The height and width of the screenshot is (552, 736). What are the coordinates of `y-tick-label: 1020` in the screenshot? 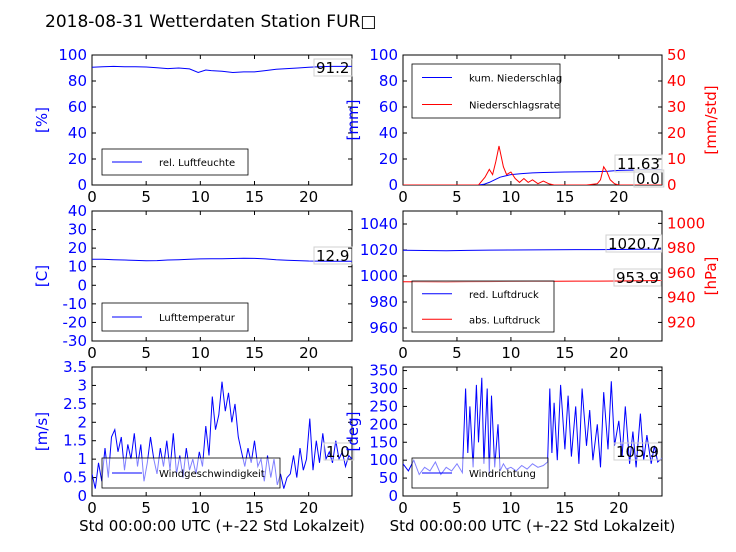 It's located at (379, 250).